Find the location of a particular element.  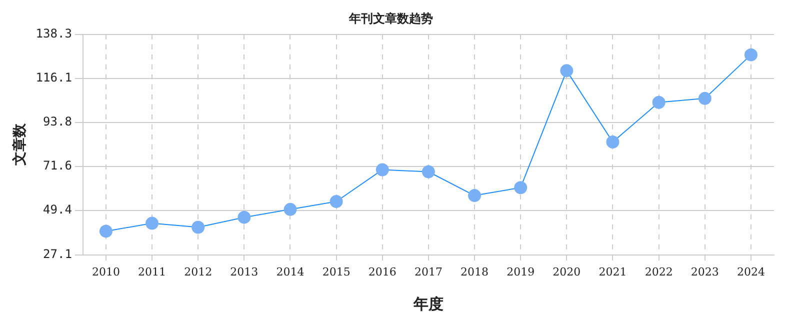

y-tick-label: 93.8 is located at coordinates (57, 121).